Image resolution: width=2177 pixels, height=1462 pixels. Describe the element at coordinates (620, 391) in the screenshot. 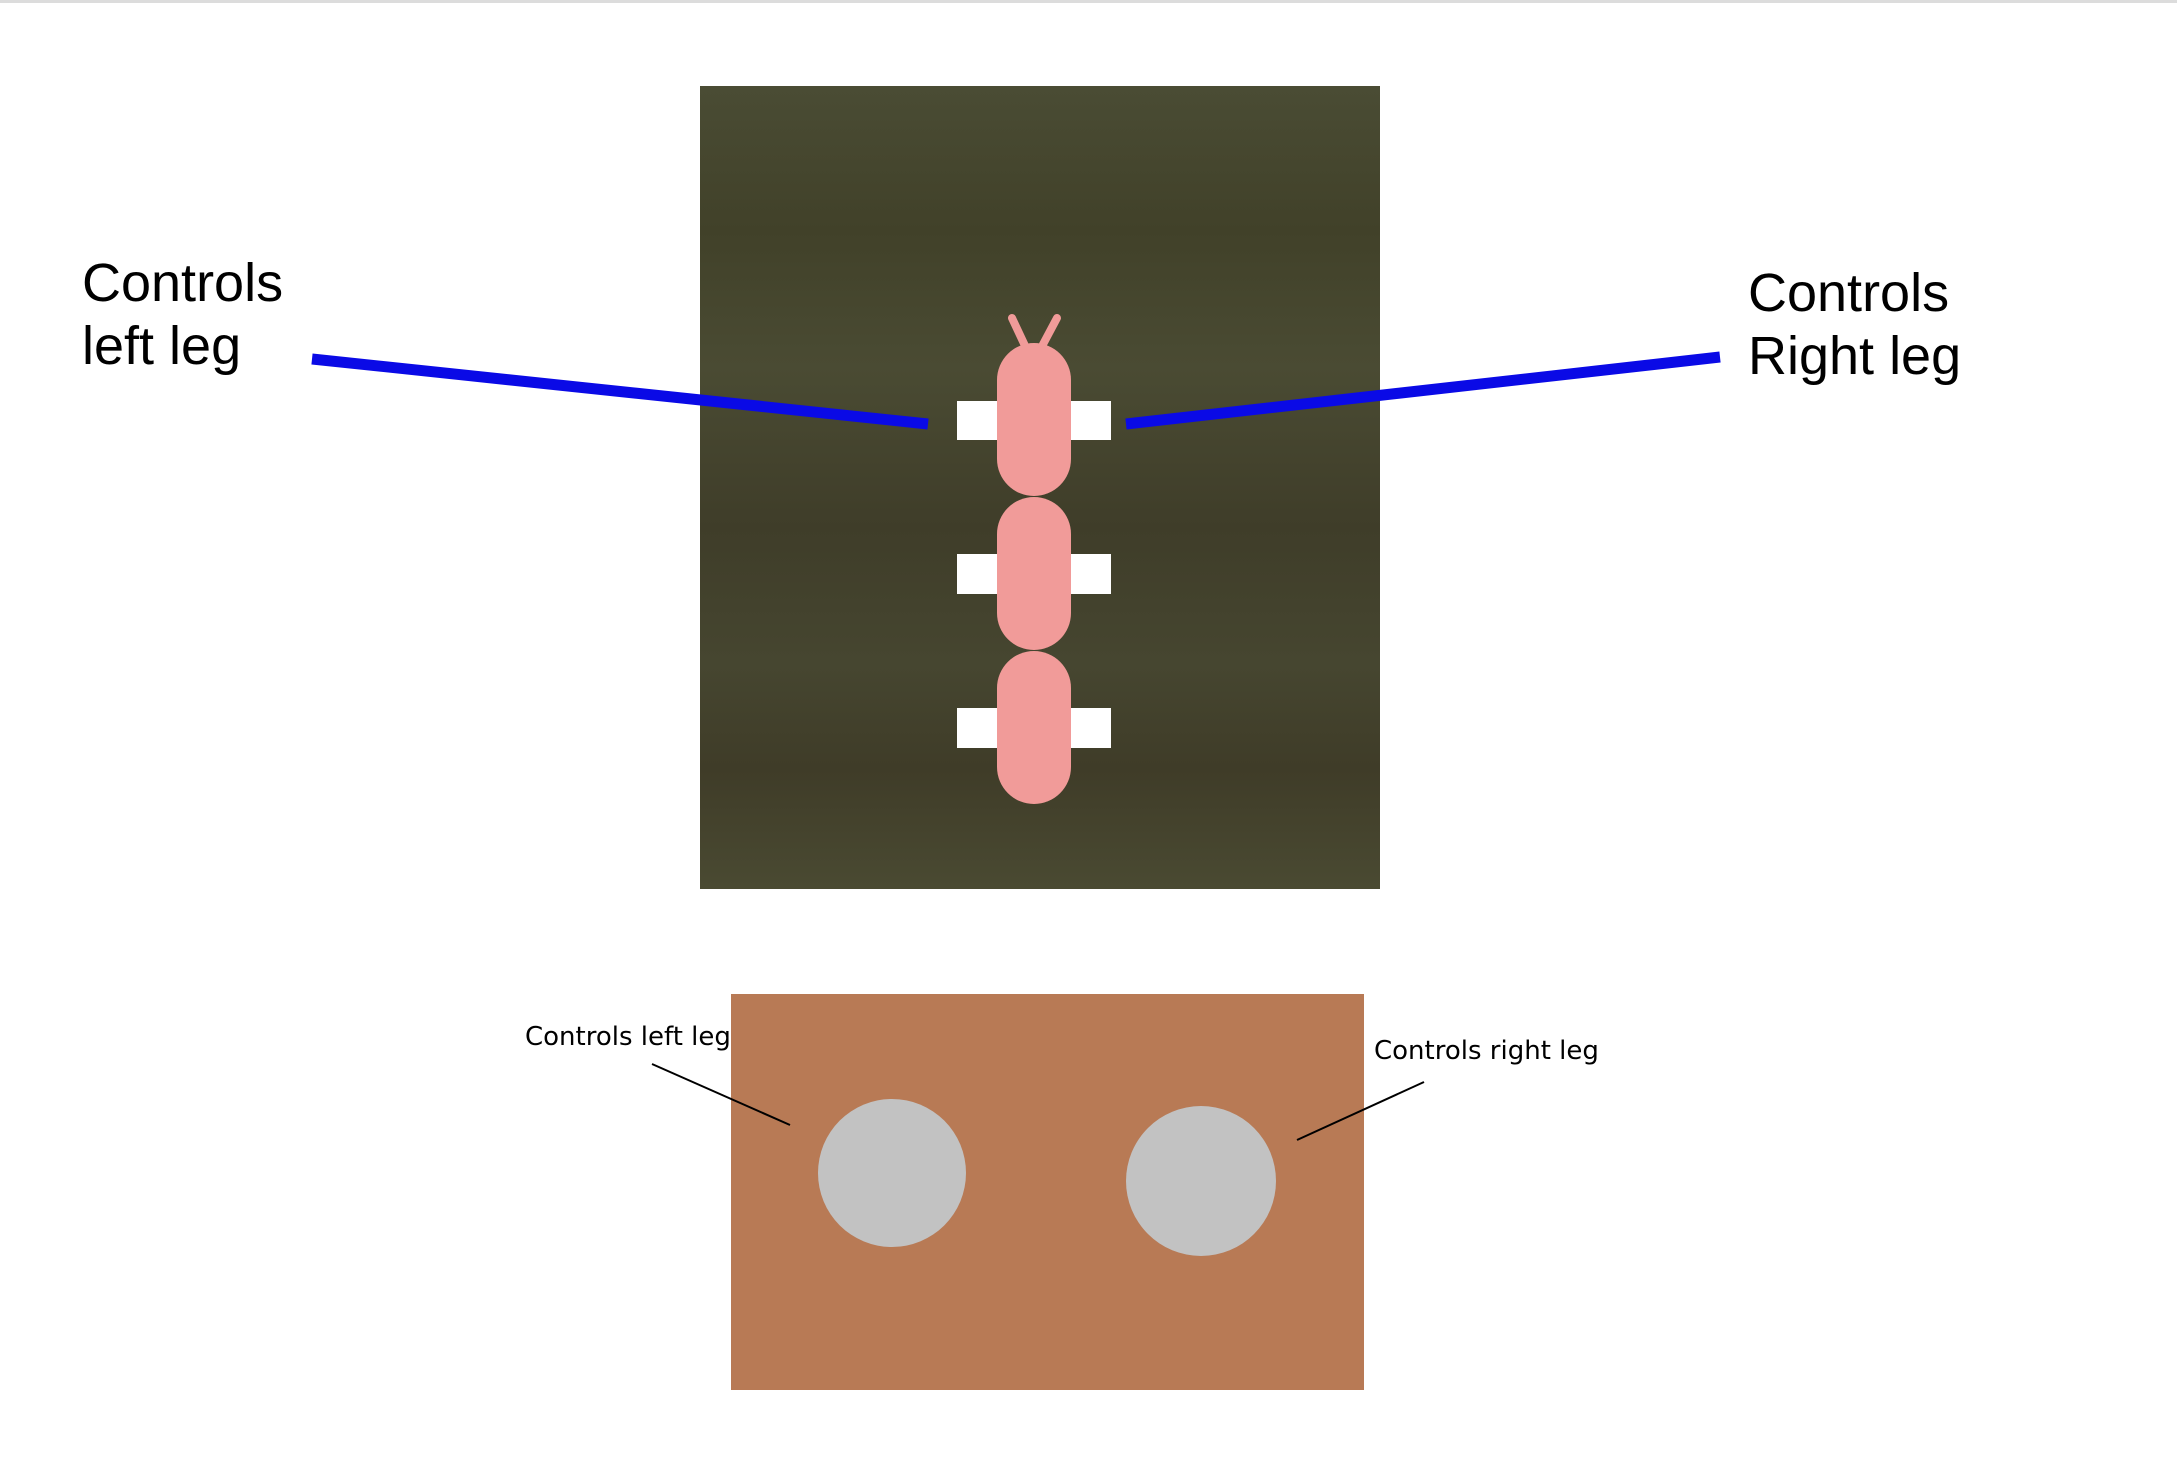

I see `left-leg-pointer-line` at that location.